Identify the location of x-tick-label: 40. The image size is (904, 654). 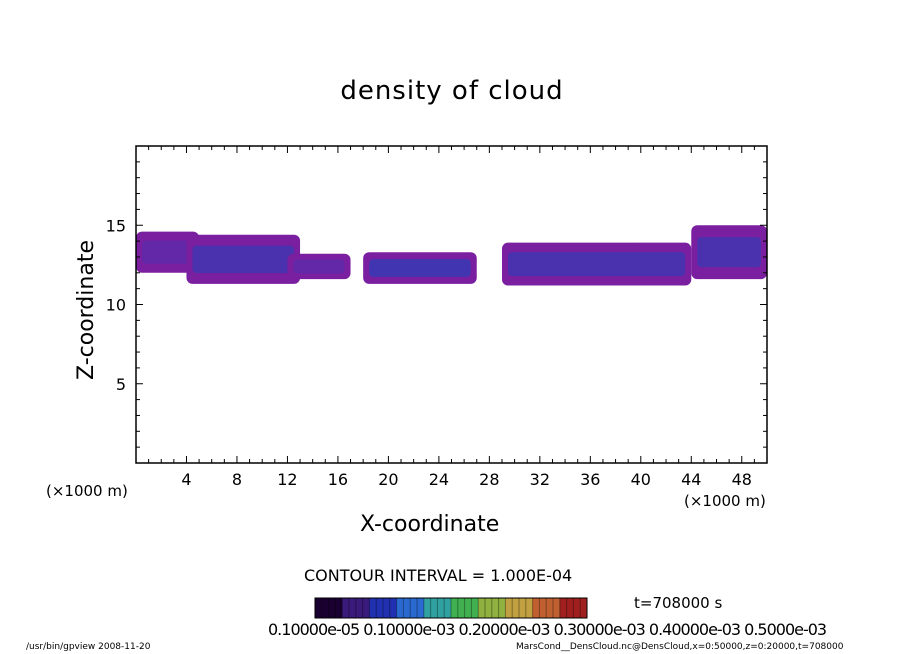
(641, 479).